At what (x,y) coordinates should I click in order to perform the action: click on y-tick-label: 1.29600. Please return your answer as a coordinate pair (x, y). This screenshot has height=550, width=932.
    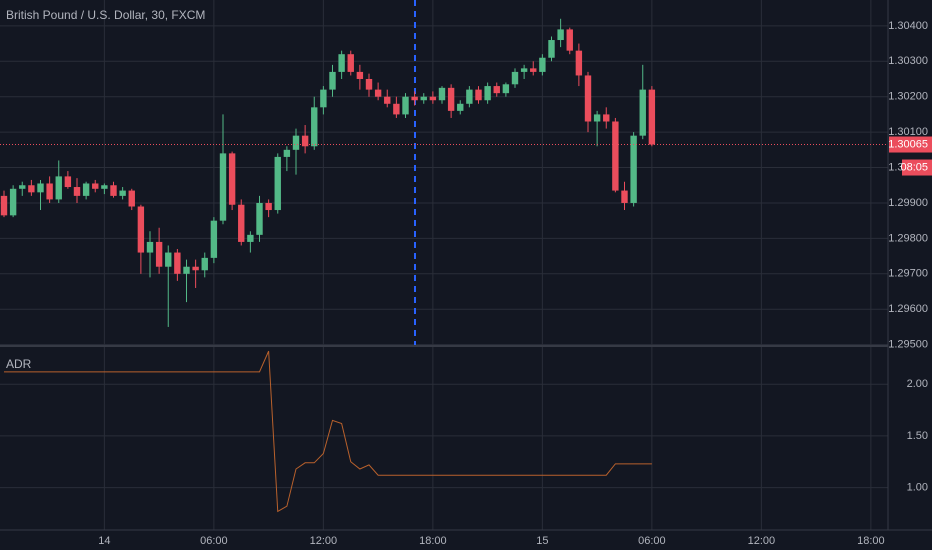
    Looking at the image, I should click on (908, 309).